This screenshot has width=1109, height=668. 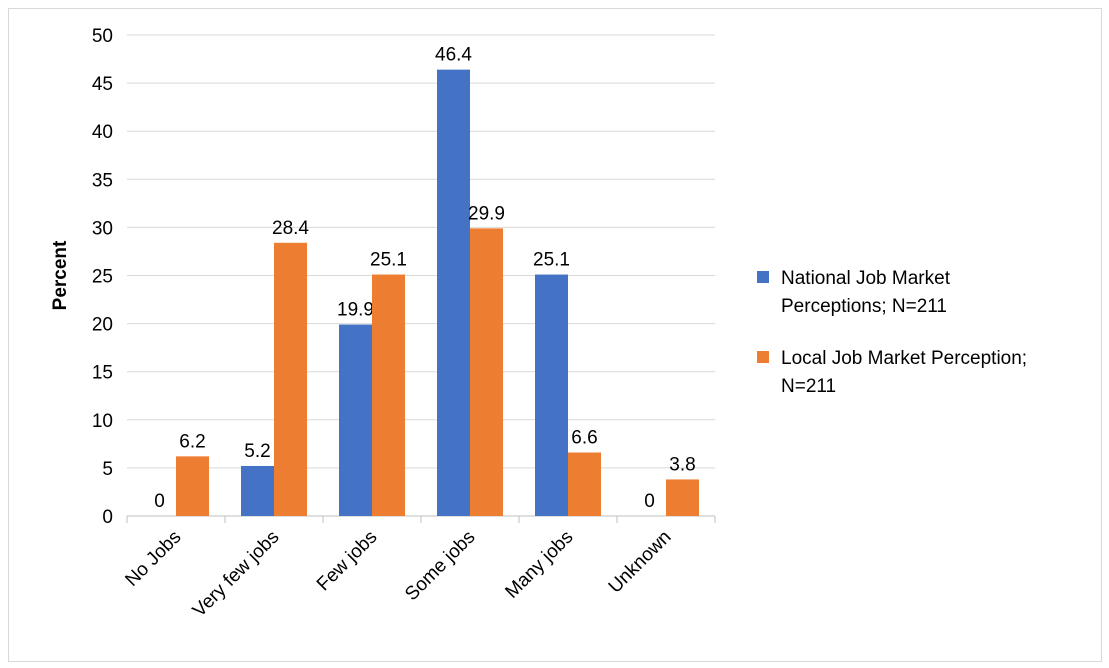 I want to click on x-tick-label: Unknown, so click(x=640, y=562).